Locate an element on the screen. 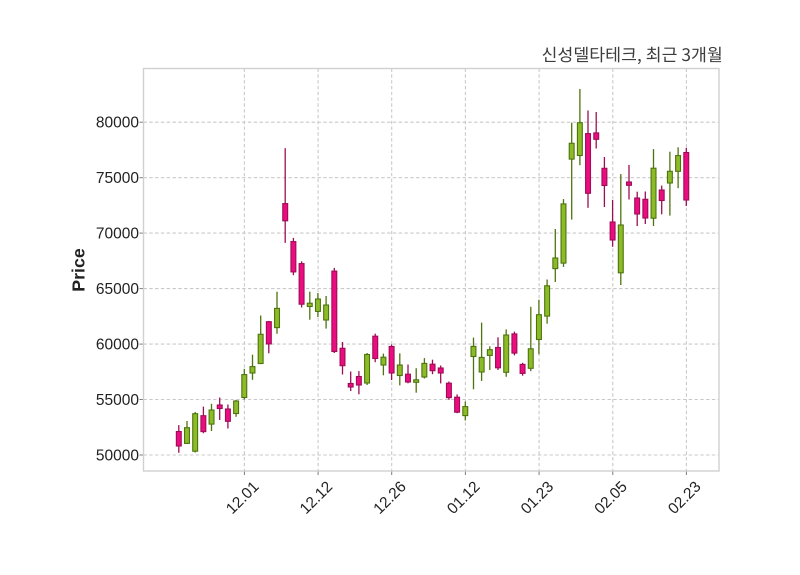 The height and width of the screenshot is (575, 800). svg-text: 75000 is located at coordinates (117, 178).